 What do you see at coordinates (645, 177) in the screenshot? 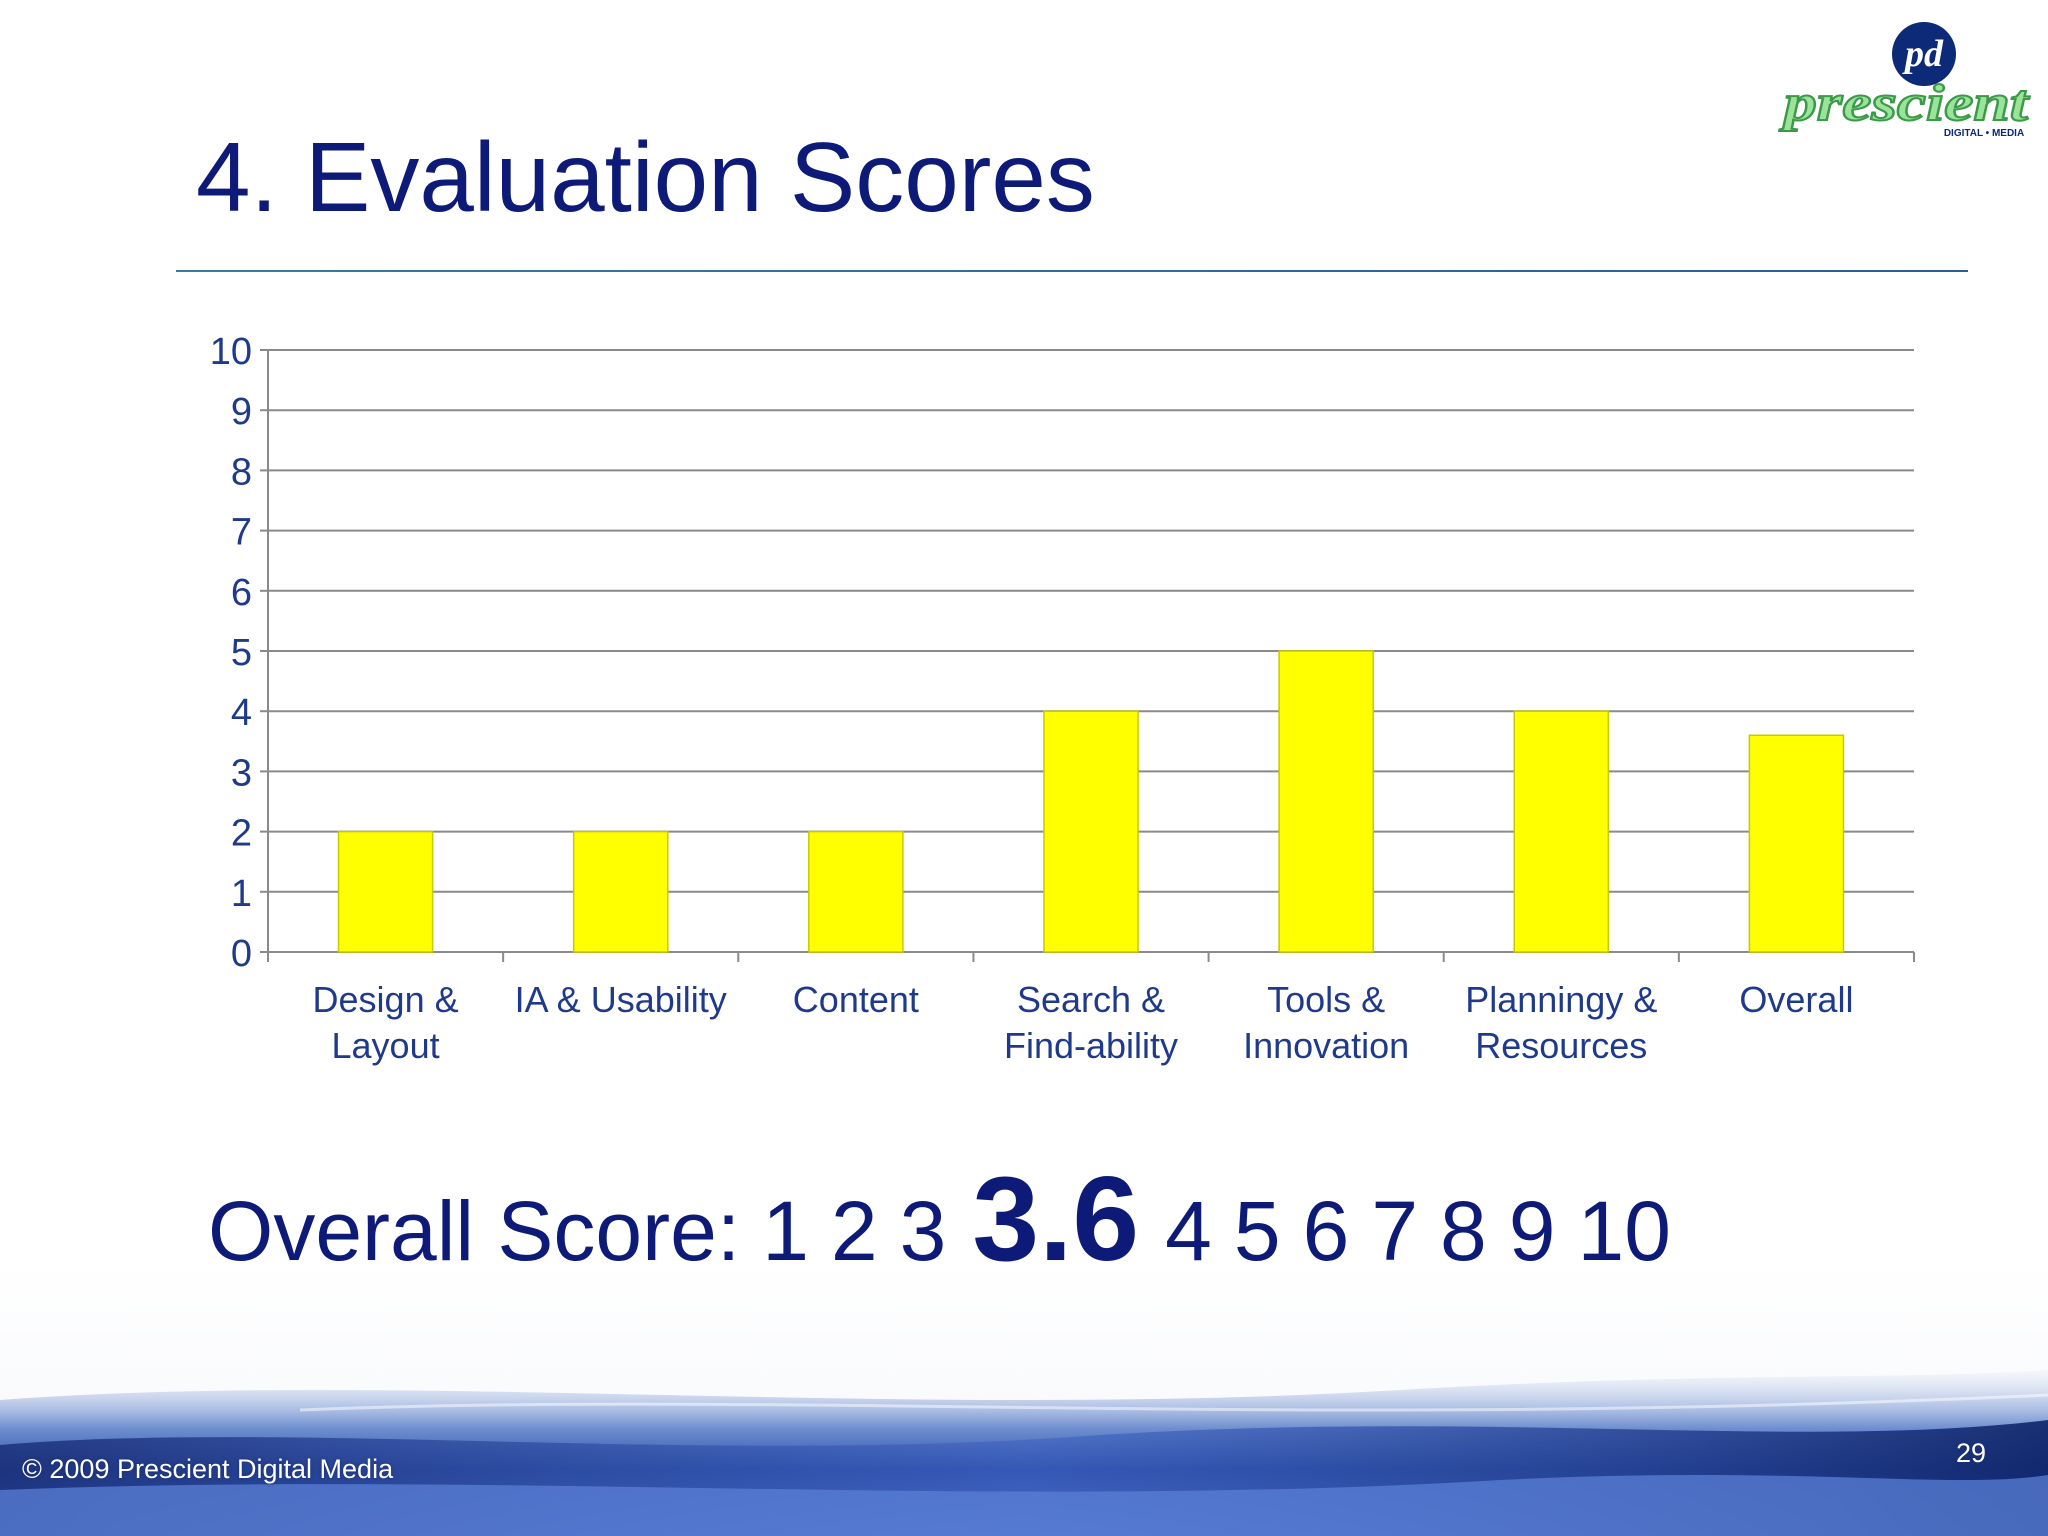
I see `slide-title: 4. Evaluation Scores` at bounding box center [645, 177].